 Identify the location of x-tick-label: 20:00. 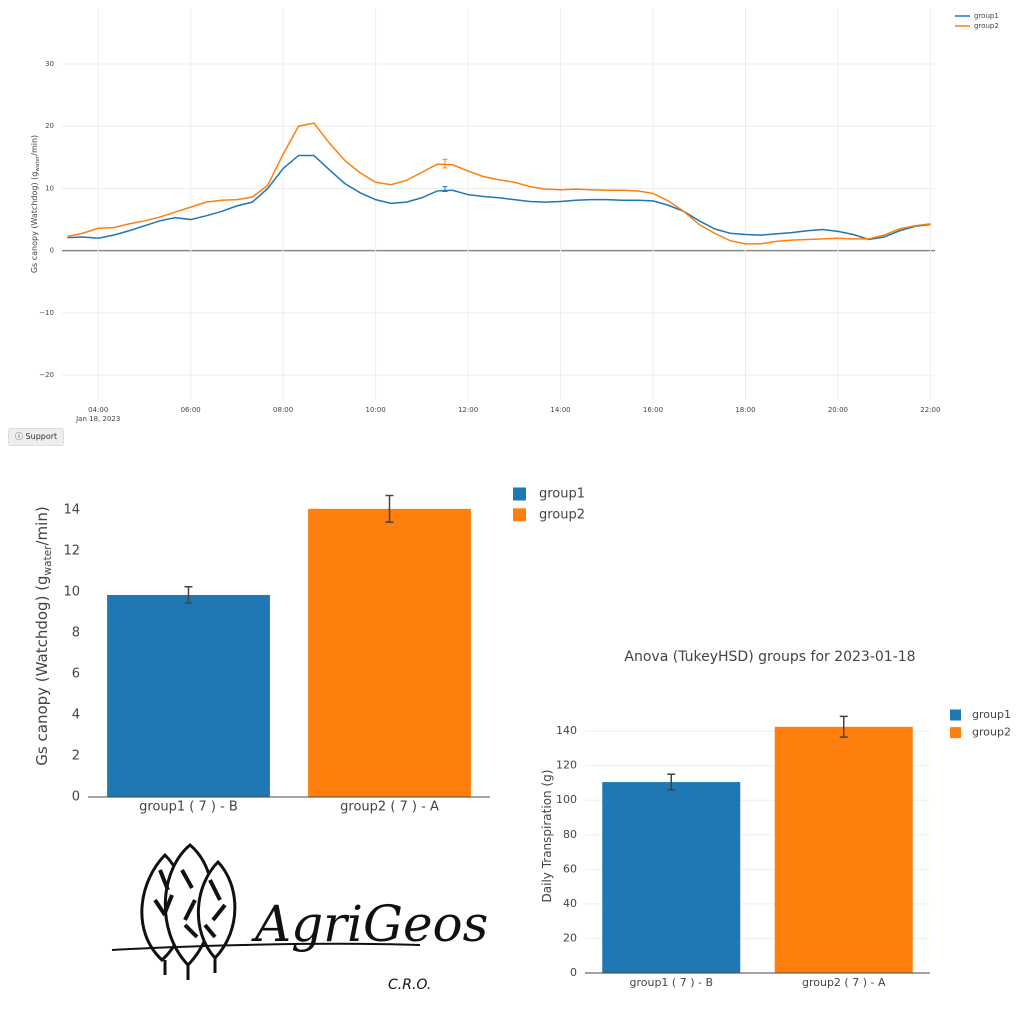
(838, 410).